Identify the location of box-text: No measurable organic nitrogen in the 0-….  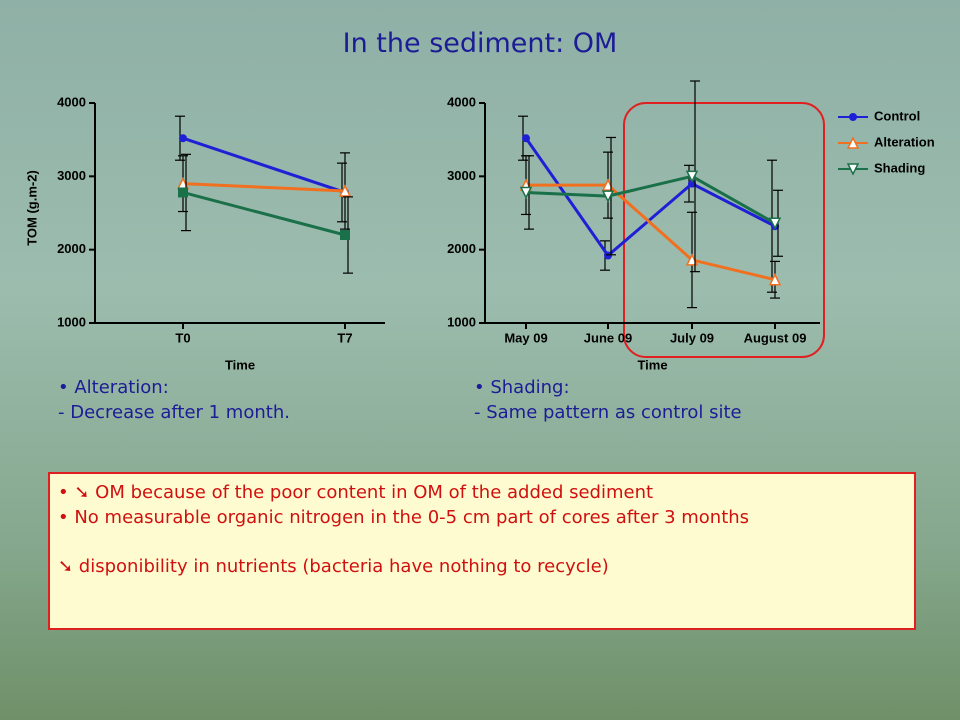
(412, 517).